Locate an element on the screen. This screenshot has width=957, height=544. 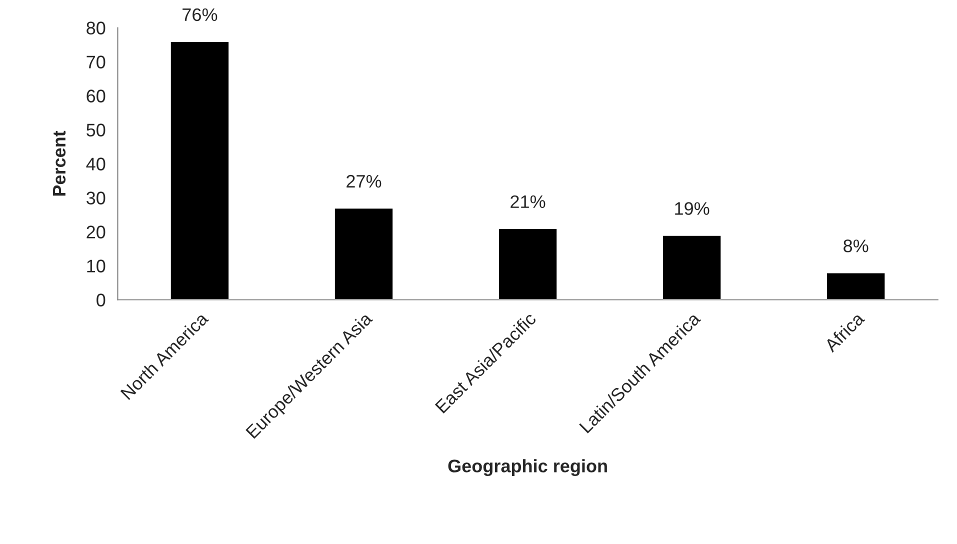
data-label: 27% is located at coordinates (364, 181).